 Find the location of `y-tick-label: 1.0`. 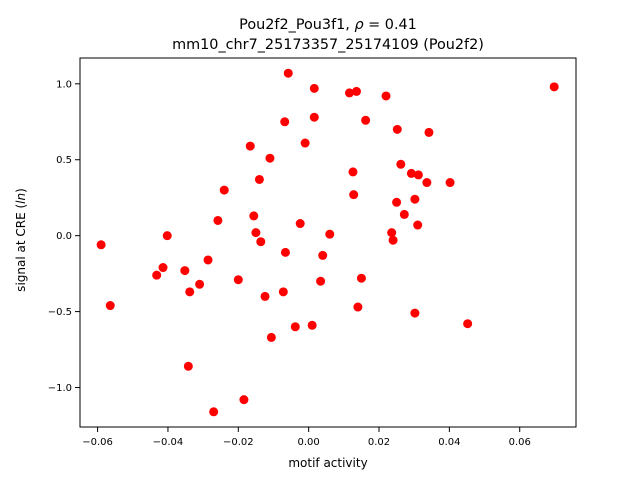

y-tick-label: 1.0 is located at coordinates (64, 84).